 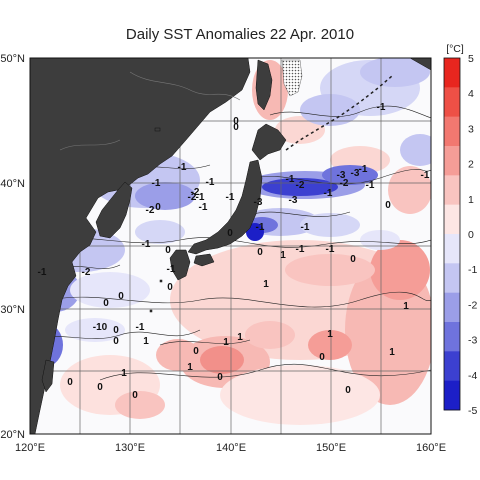 I want to click on y-tick-label: 40°N, so click(x=12, y=184).